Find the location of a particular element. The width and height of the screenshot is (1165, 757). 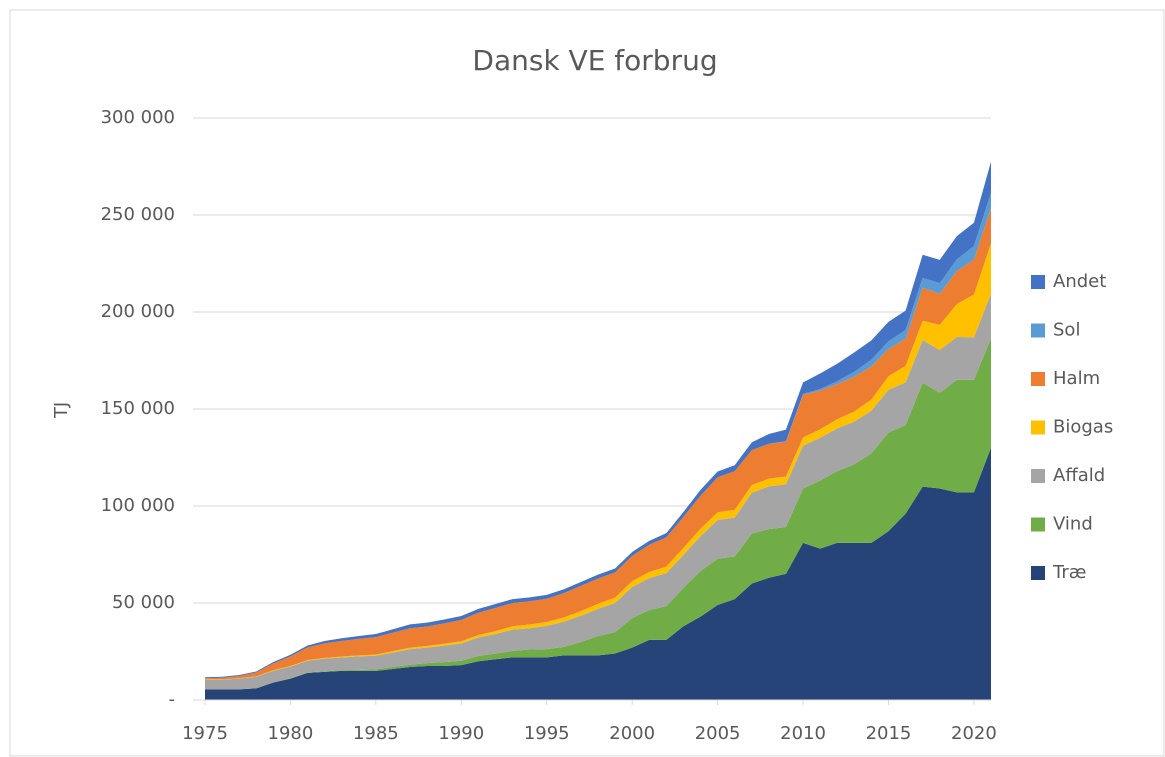

y-tick-label: 100 000 is located at coordinates (138, 505).